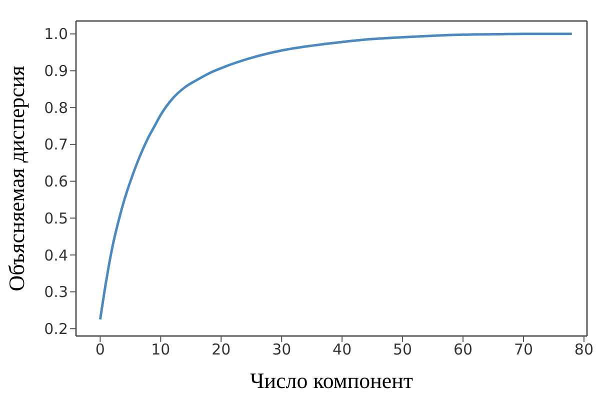 This screenshot has height=410, width=604. I want to click on y-tick-label: 0.4, so click(56, 255).